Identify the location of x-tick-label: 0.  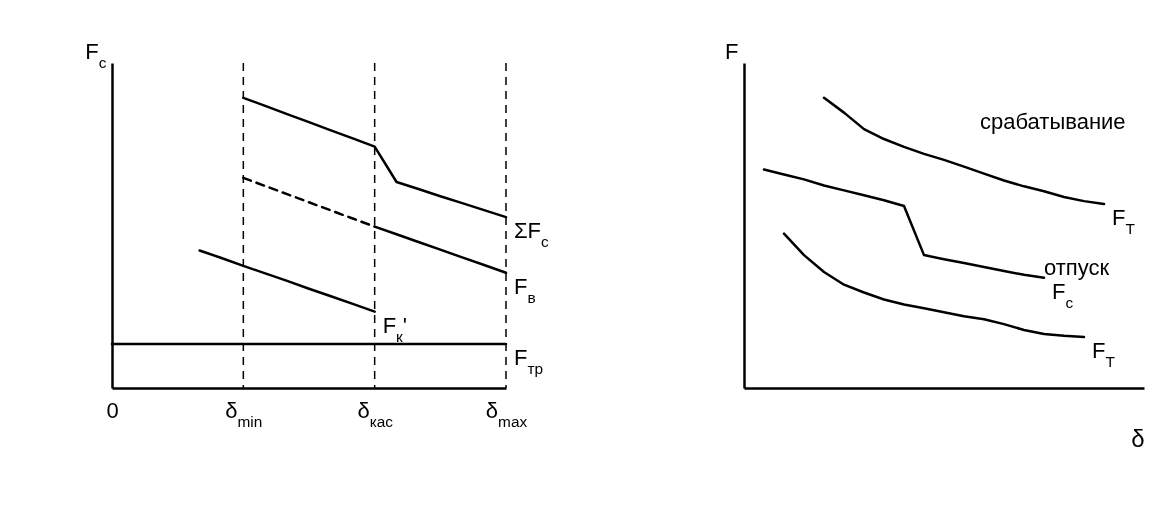
(112, 410).